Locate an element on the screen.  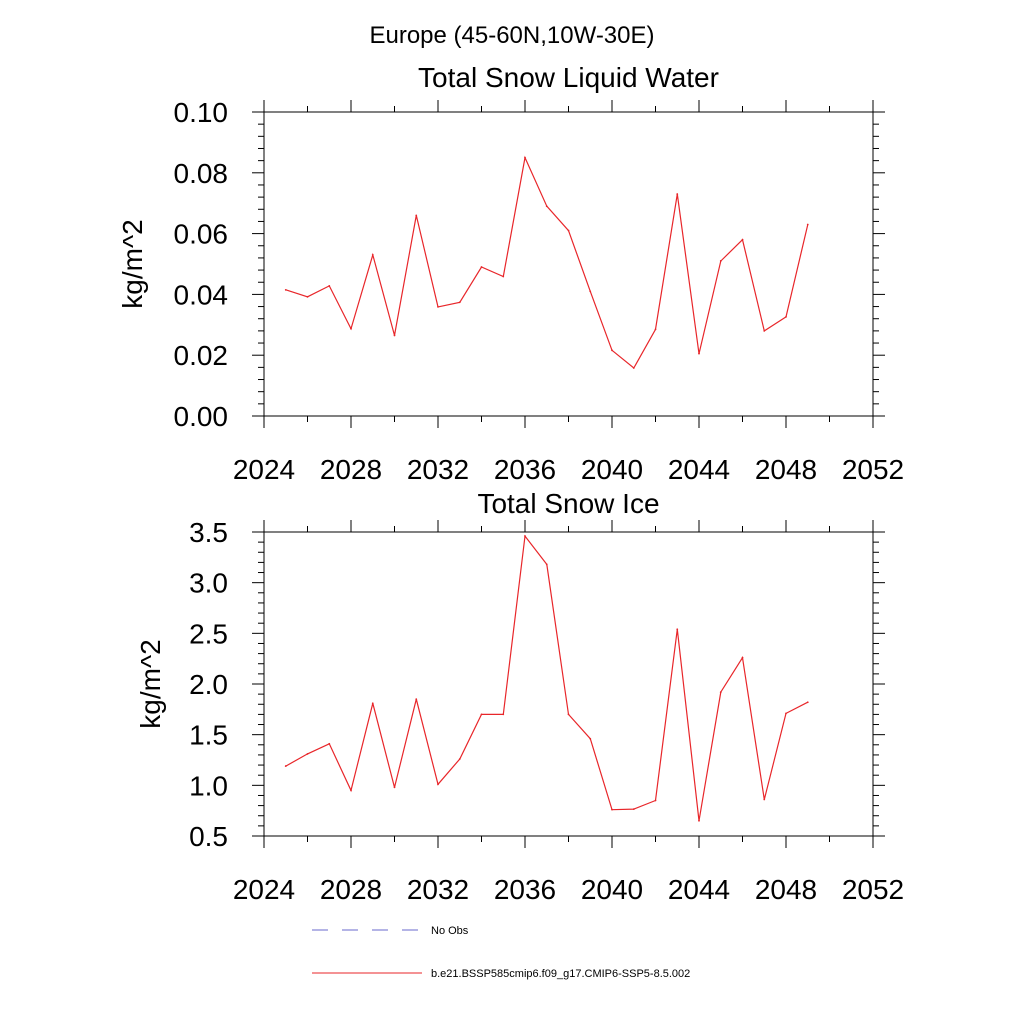
y-tick-label: 3.0 is located at coordinates (208, 583).